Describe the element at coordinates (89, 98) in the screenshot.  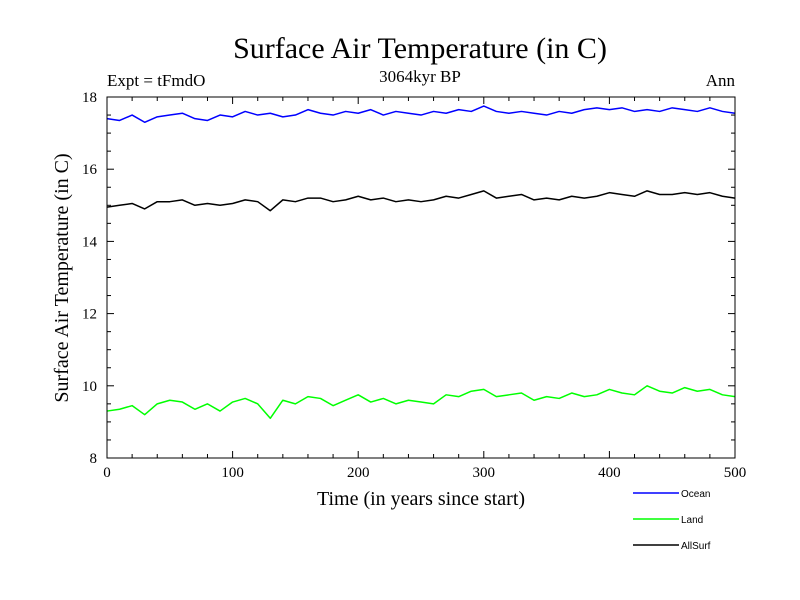
I see `y-tick-label: 18` at that location.